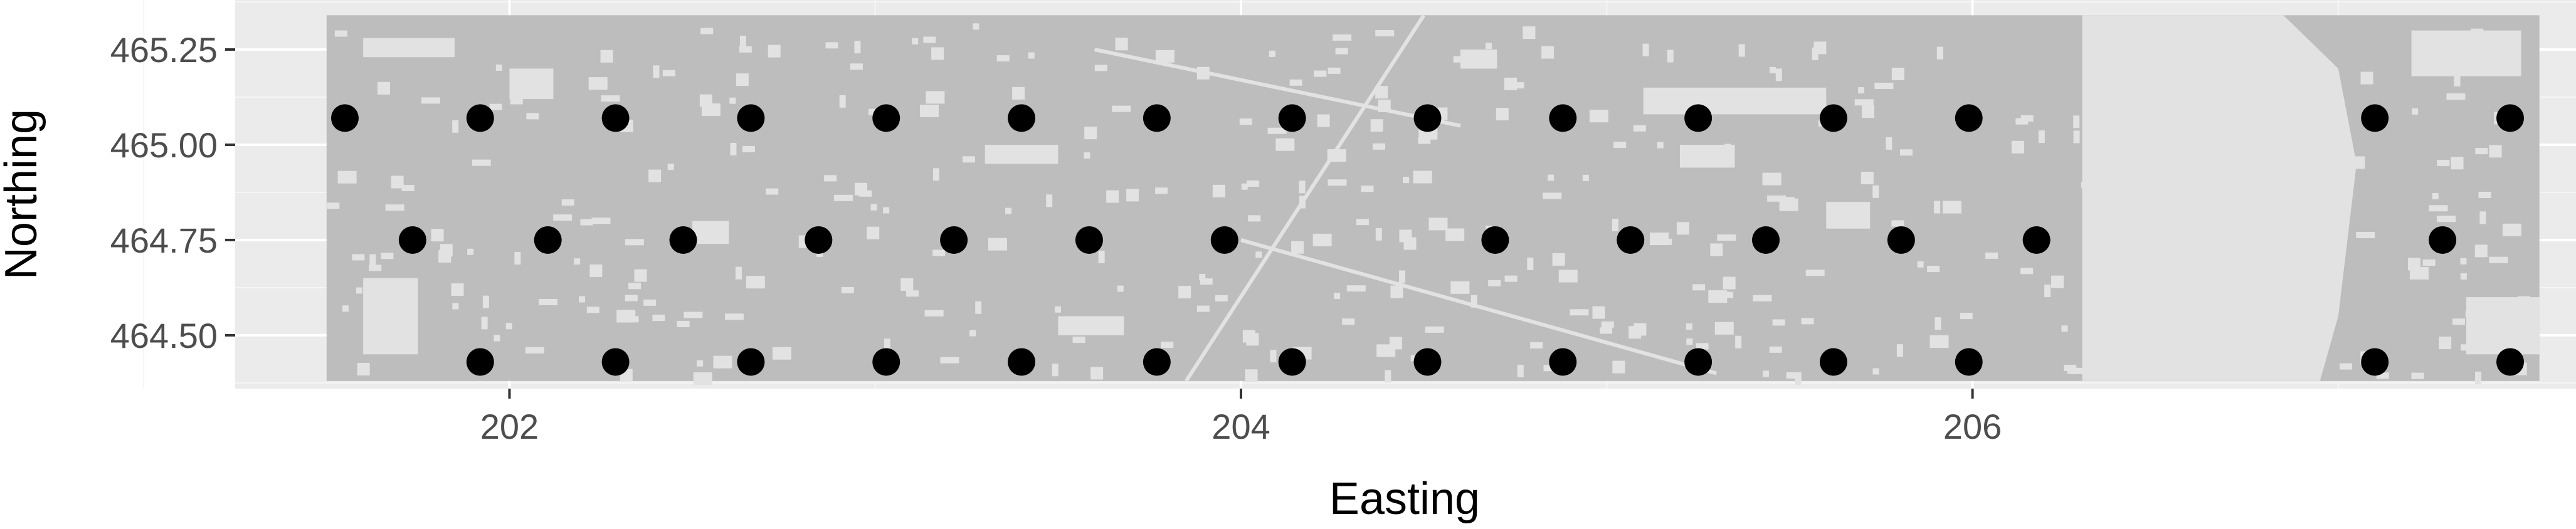  I want to click on y-tick-label: 465.00, so click(164, 145).